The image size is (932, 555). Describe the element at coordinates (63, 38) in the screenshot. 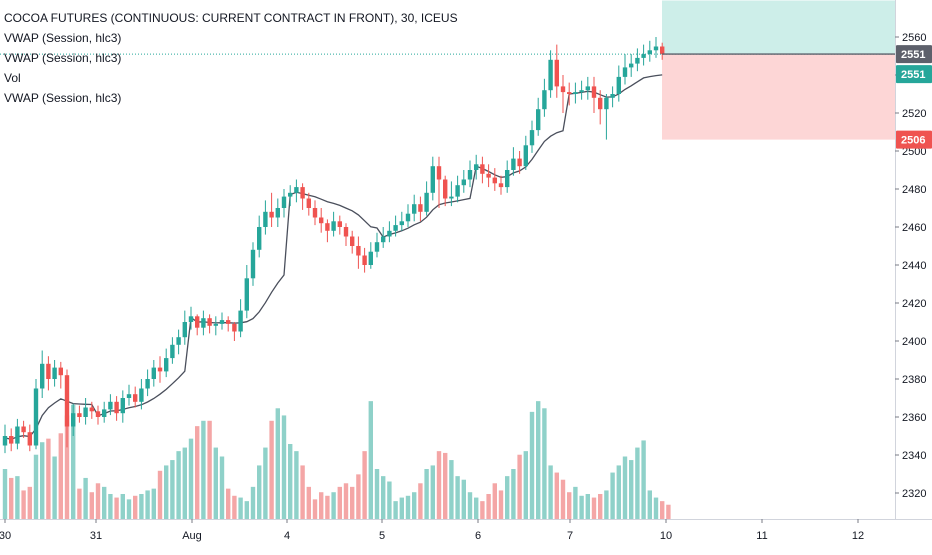

I see `legend-vwap-1: VWAP (Session, hlc3)` at that location.